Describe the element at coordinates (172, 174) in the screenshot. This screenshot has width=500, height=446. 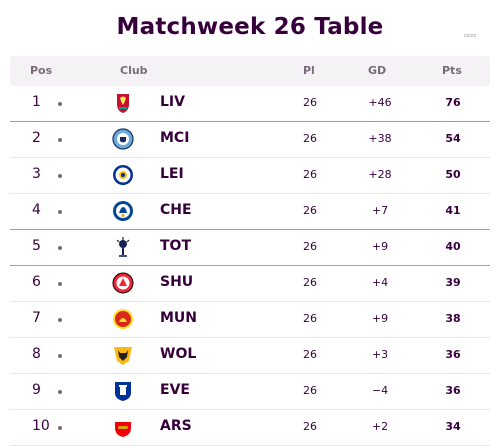
I see `club-name: LEI` at that location.